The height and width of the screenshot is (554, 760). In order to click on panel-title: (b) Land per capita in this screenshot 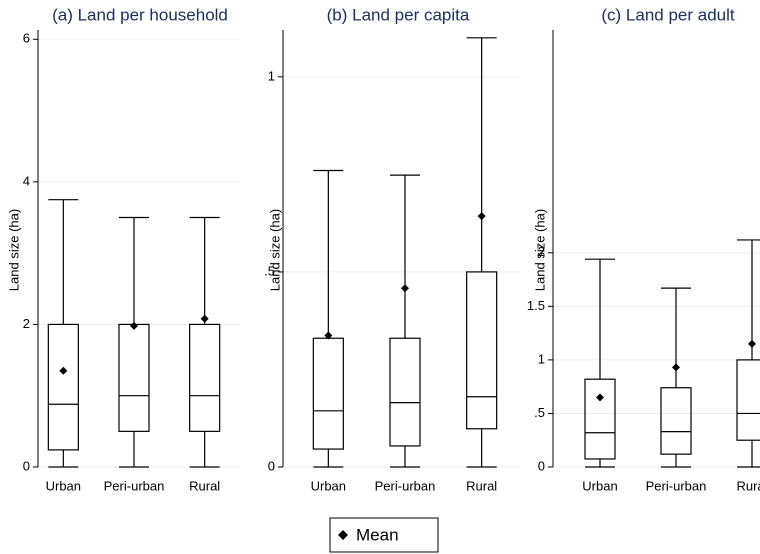, I will do `click(398, 14)`.